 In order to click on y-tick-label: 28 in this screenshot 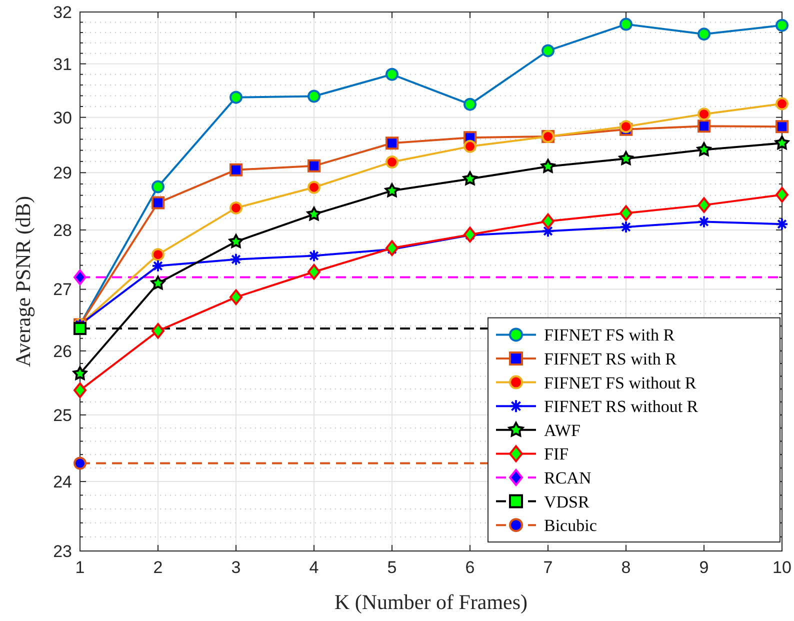, I will do `click(62, 230)`.